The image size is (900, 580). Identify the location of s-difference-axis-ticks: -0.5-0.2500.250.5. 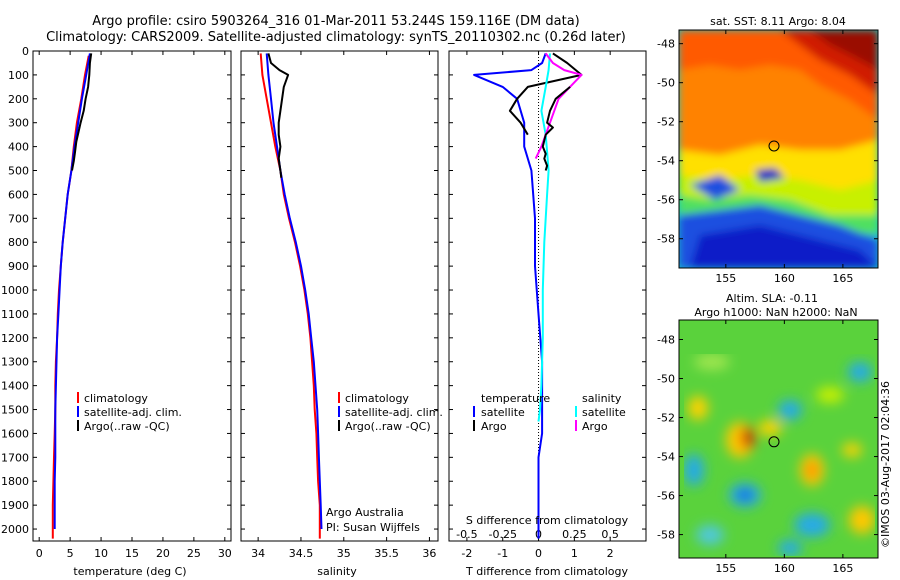
(537, 534).